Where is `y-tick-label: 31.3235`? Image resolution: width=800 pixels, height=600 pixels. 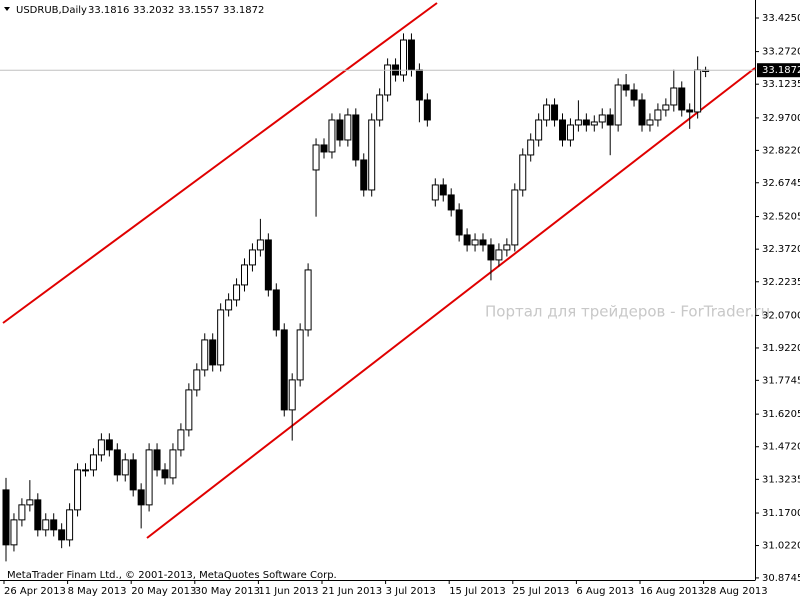 y-tick-label: 31.3235 is located at coordinates (781, 479).